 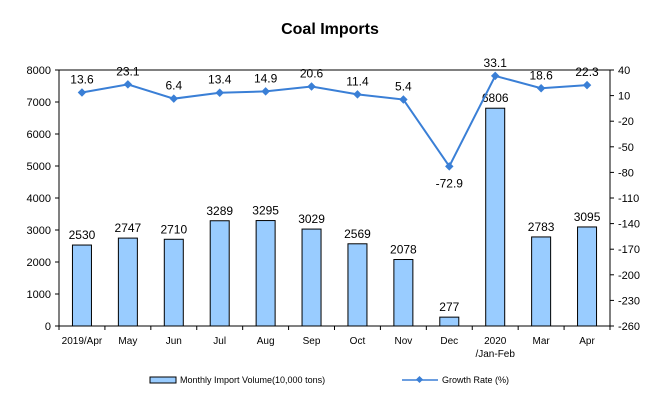 I want to click on line-value-label: 6.4, so click(x=173, y=86).